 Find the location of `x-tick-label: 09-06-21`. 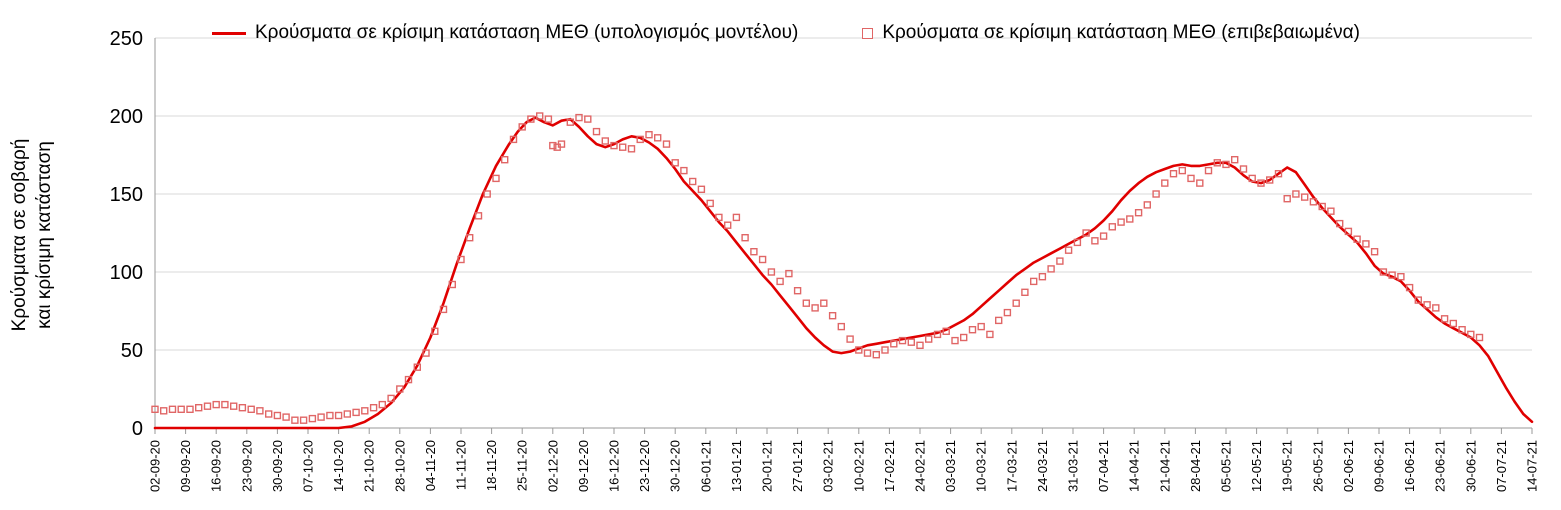

x-tick-label: 09-06-21 is located at coordinates (1379, 466).